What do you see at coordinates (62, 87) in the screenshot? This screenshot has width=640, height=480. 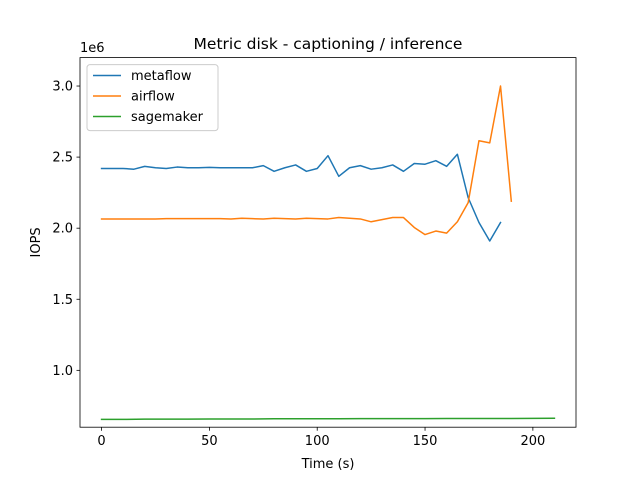 I see `y-tick-label: 3.0` at bounding box center [62, 87].